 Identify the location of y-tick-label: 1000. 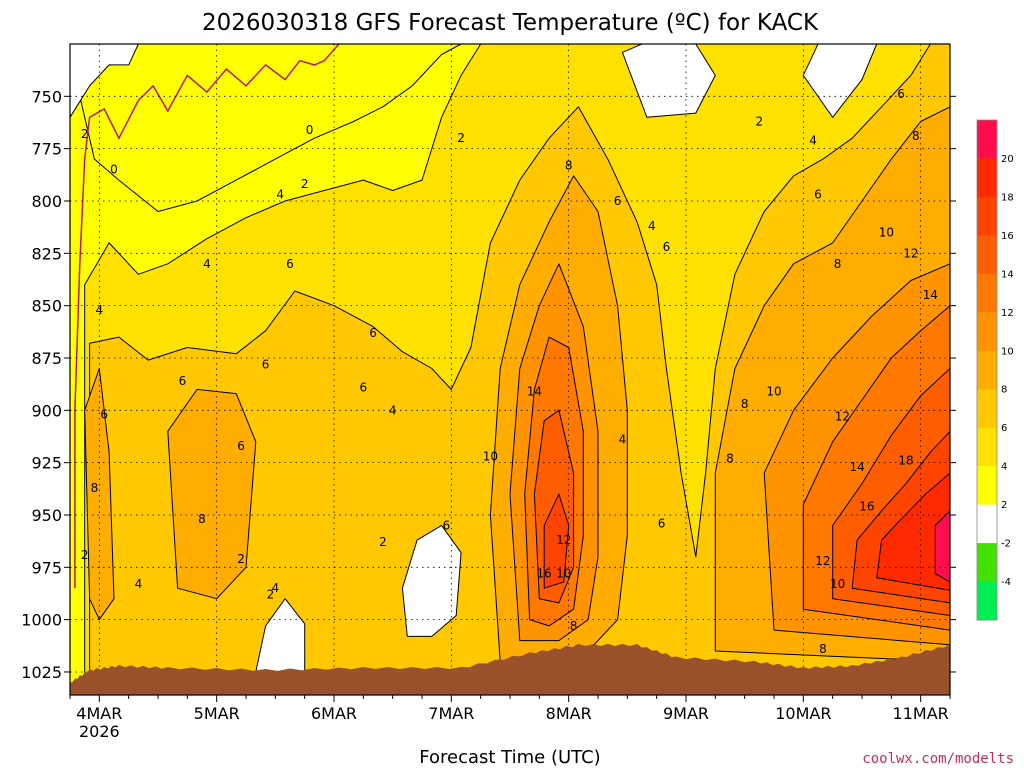
(41, 620).